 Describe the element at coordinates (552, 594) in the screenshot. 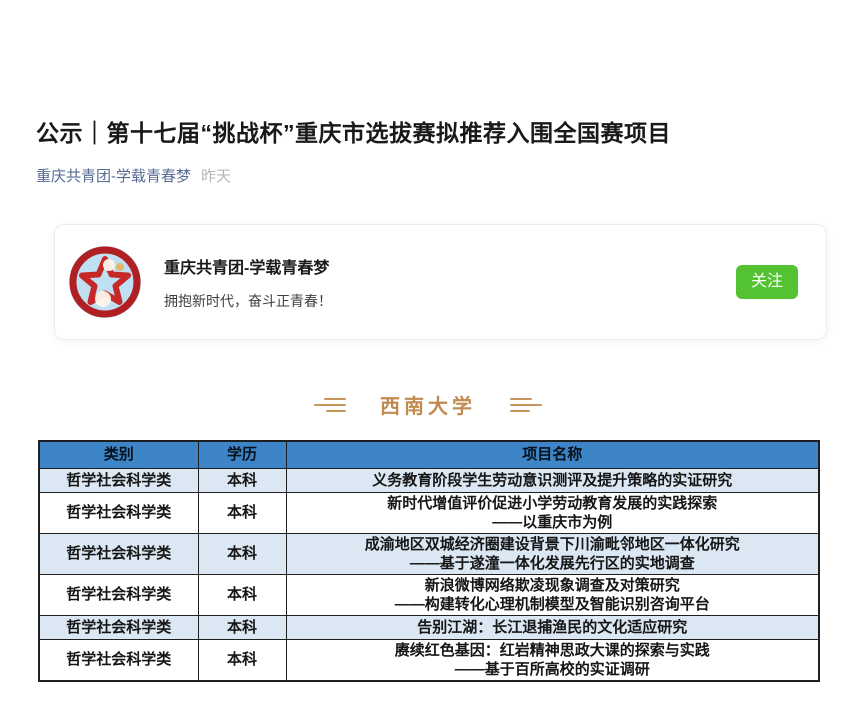

I see `project-name-cell: 新浪微博网络欺凌现象调查及对策研究 ——构建转化心理机制模型及智能识别咨询平台` at that location.